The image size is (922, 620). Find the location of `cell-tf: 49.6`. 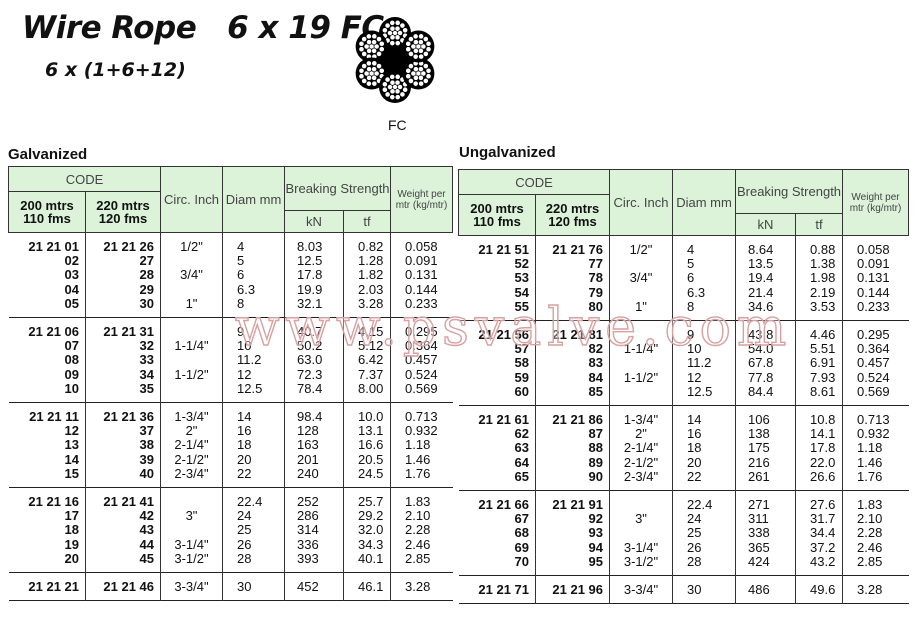

cell-tf: 49.6 is located at coordinates (819, 589).